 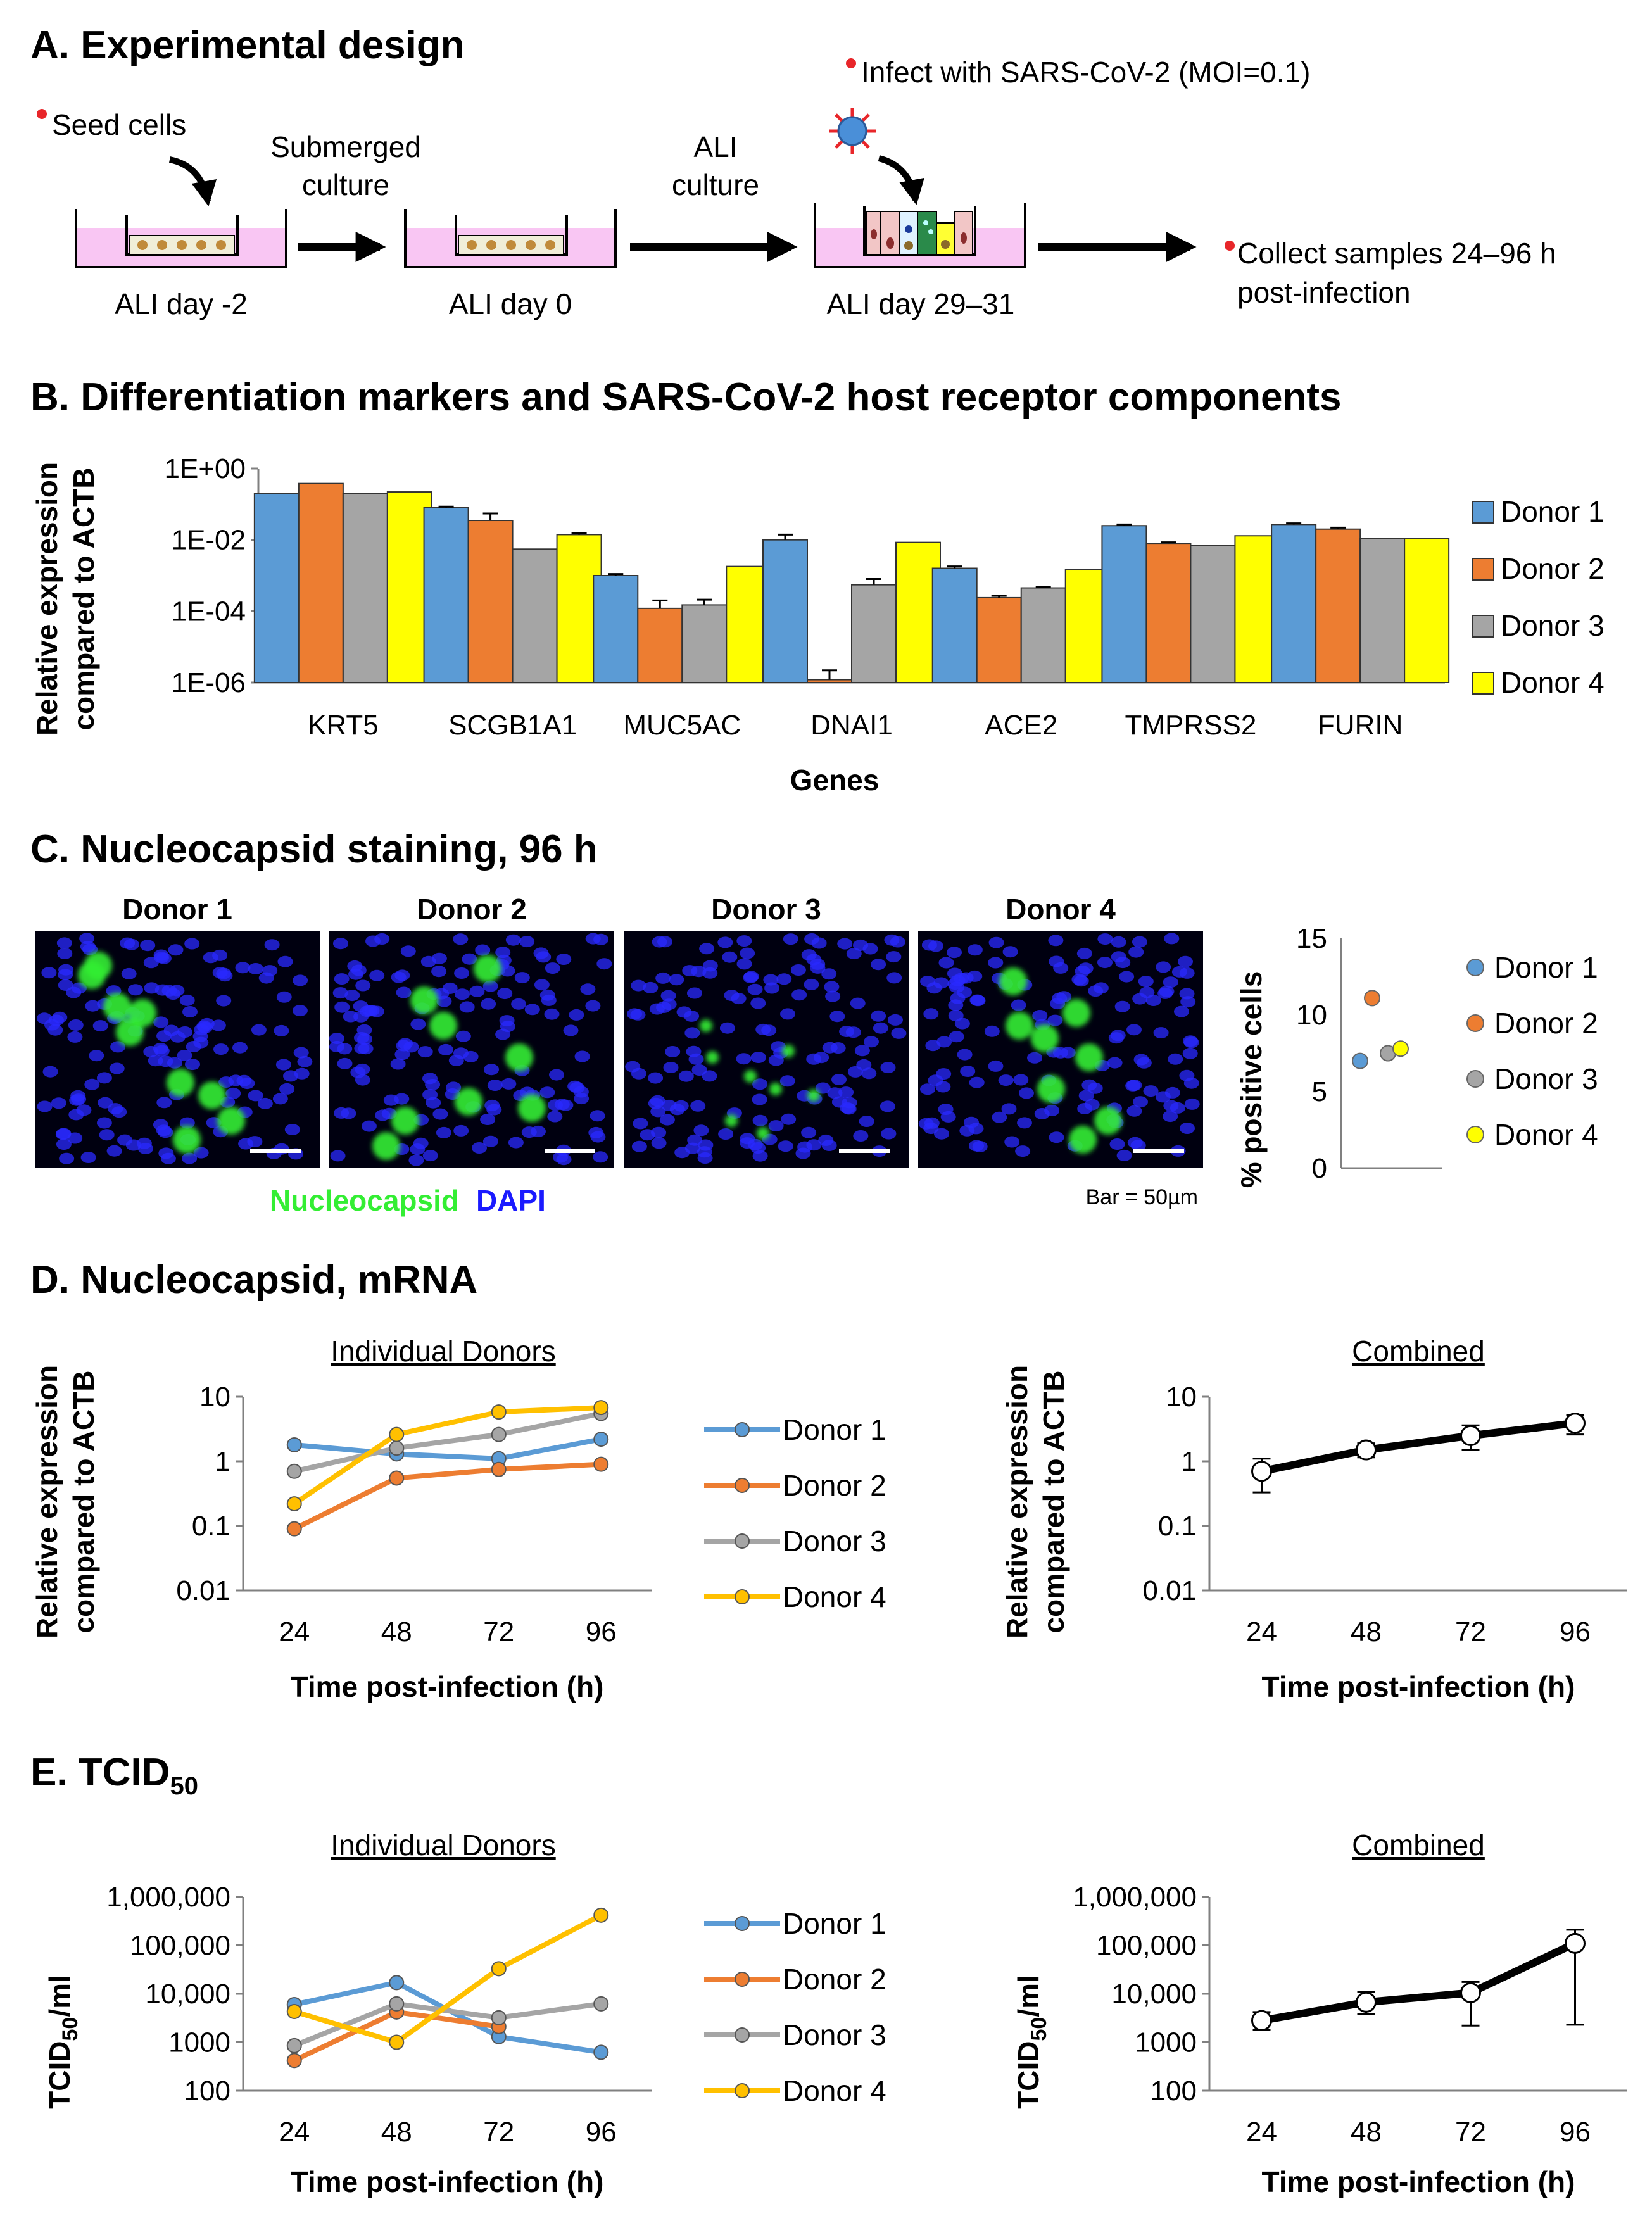 I want to click on legend-swatch-donor4, so click(x=1483, y=683).